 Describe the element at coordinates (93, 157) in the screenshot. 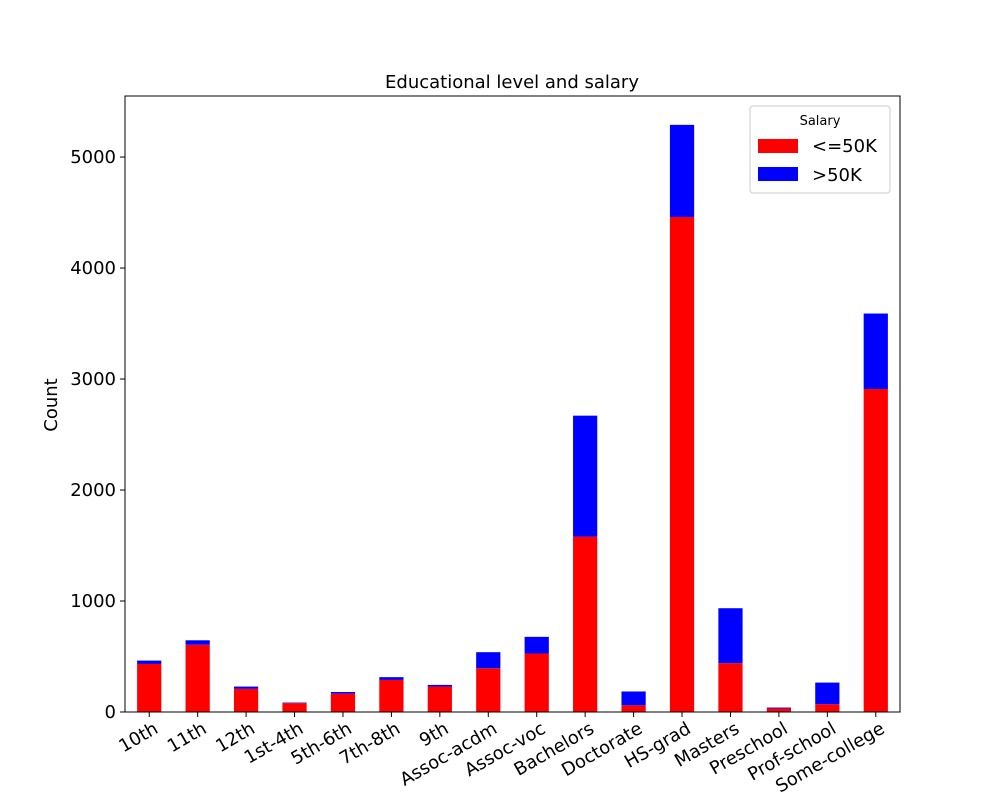

I see `y-tick-label: 5000` at that location.